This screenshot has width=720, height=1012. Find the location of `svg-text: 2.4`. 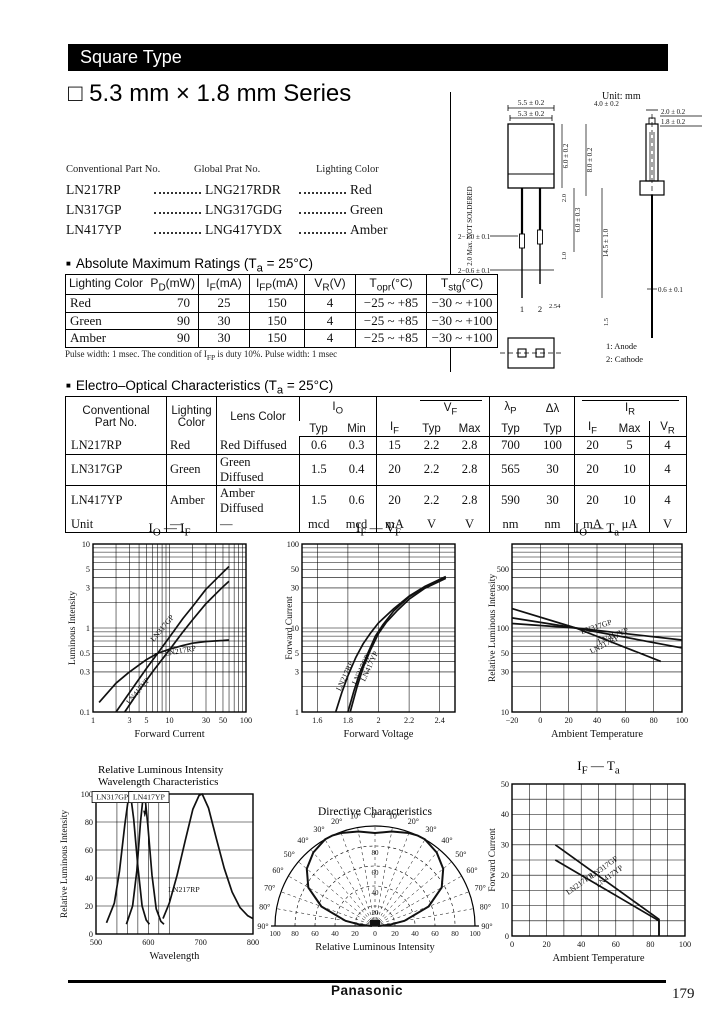

svg-text: 2.4 is located at coordinates (440, 720).